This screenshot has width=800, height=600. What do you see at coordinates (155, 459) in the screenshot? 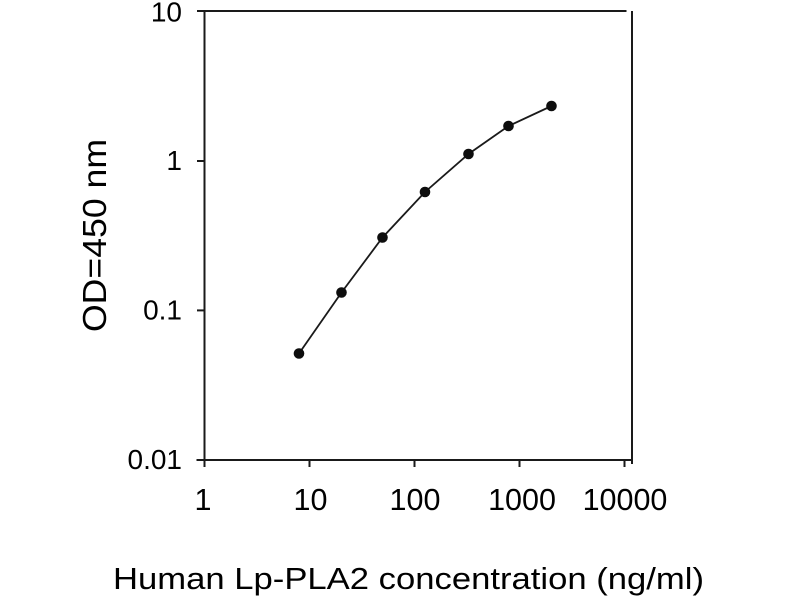
I see `svg-text: 0.01` at bounding box center [155, 459].